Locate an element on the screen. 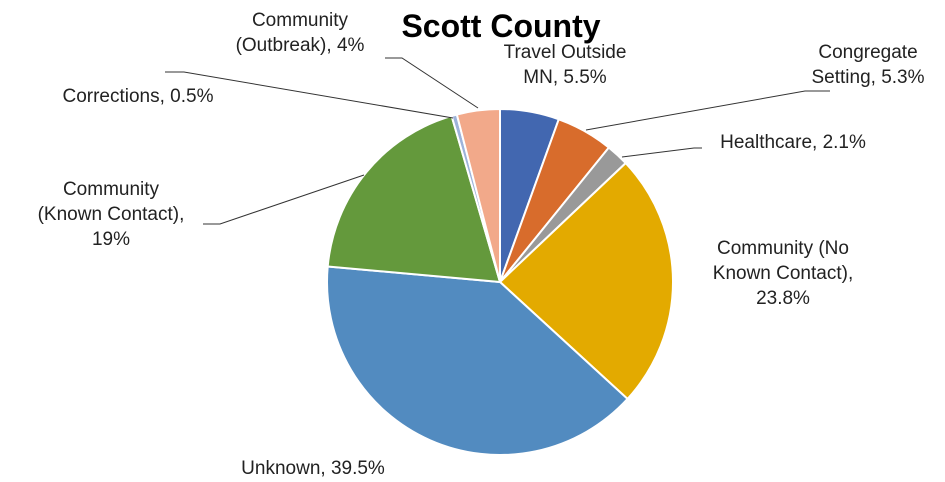 This screenshot has height=482, width=945. data-label-line: Healthcare, 2.1% is located at coordinates (793, 142).